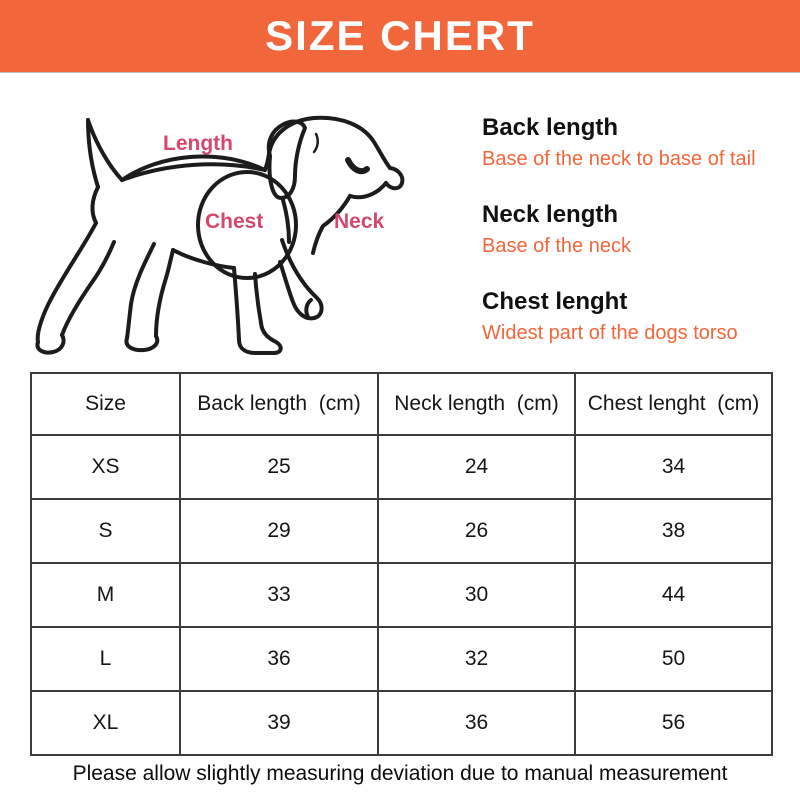 The width and height of the screenshot is (800, 800). What do you see at coordinates (556, 246) in the screenshot?
I see `neck-length-description: Base of the neck` at bounding box center [556, 246].